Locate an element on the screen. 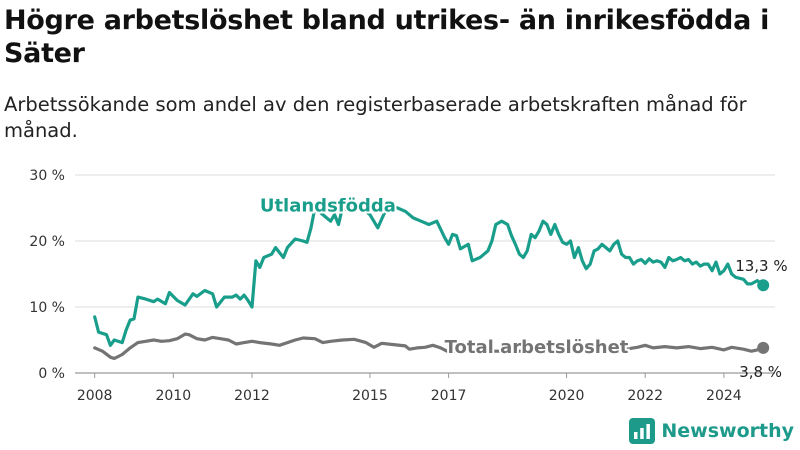 The image size is (800, 450). x-tick-label: 2017 is located at coordinates (449, 396).